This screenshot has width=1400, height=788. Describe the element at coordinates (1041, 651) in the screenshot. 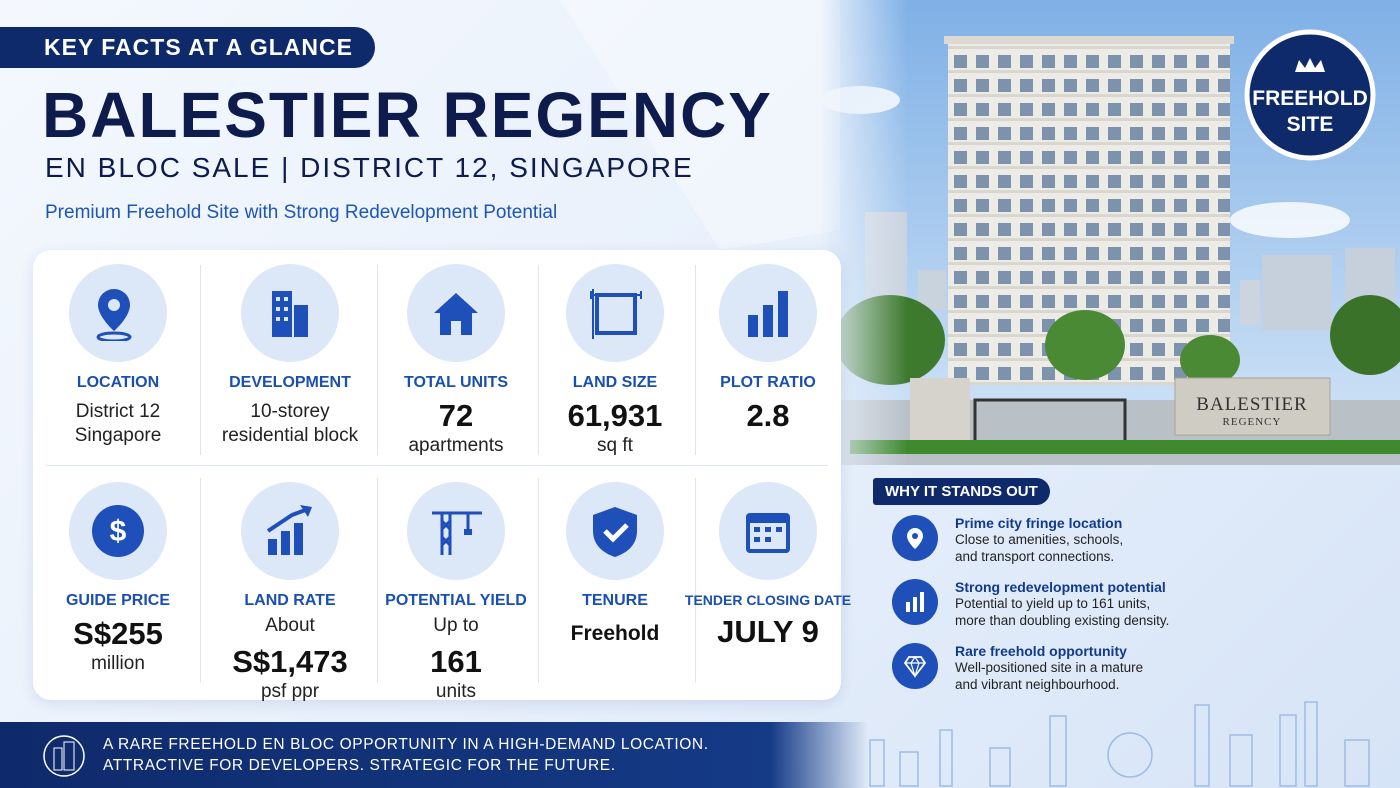

I see `why-item-title: Rare freehold opportunity` at that location.